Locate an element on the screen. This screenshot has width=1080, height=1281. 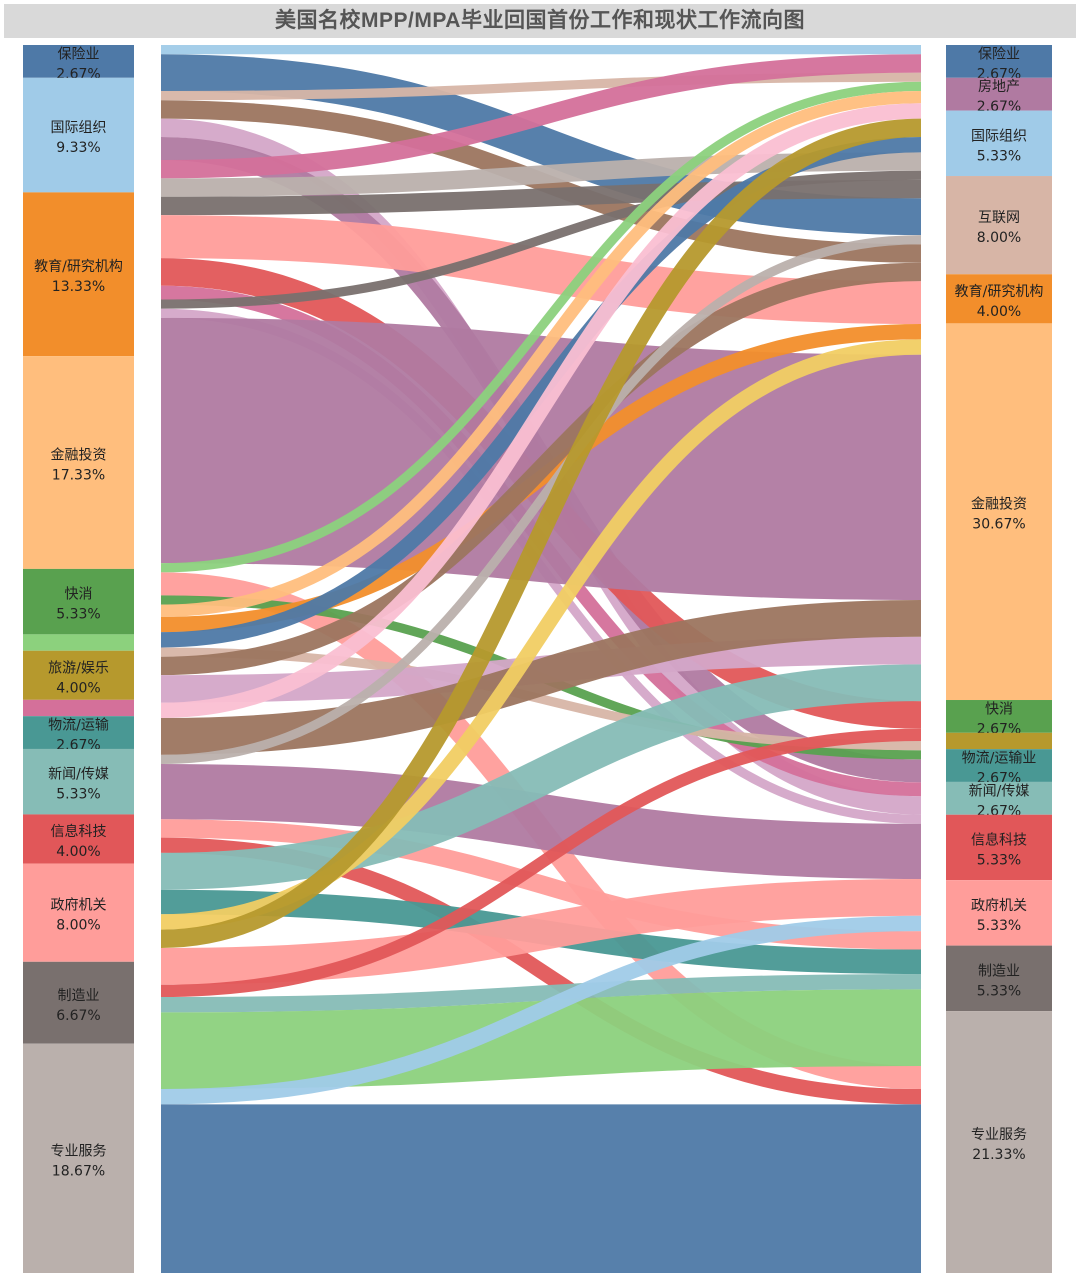
left-node-label: 新闻/传媒 is located at coordinates (78, 775).